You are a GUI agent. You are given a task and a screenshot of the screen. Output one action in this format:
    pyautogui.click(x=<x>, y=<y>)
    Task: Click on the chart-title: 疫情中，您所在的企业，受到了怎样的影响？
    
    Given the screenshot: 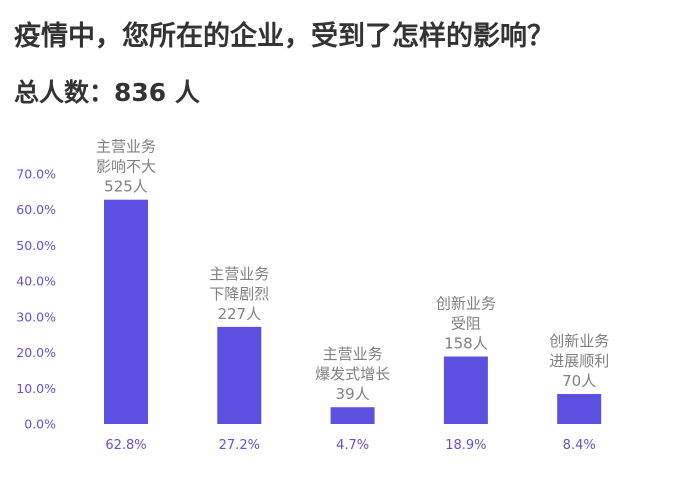 What is the action you would take?
    pyautogui.click(x=284, y=36)
    